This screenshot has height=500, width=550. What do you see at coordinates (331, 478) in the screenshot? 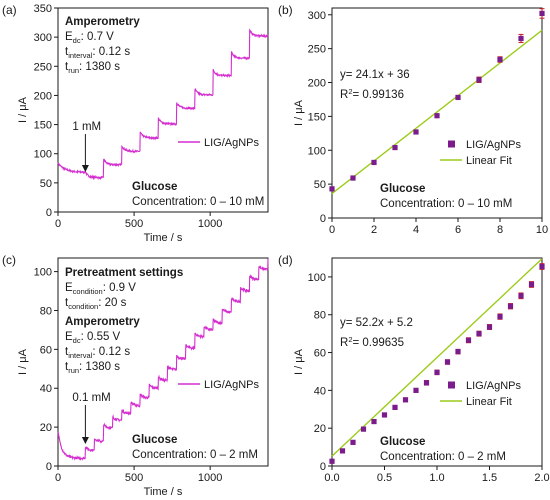
I see `x-tick-label: 0.0` at bounding box center [331, 478].